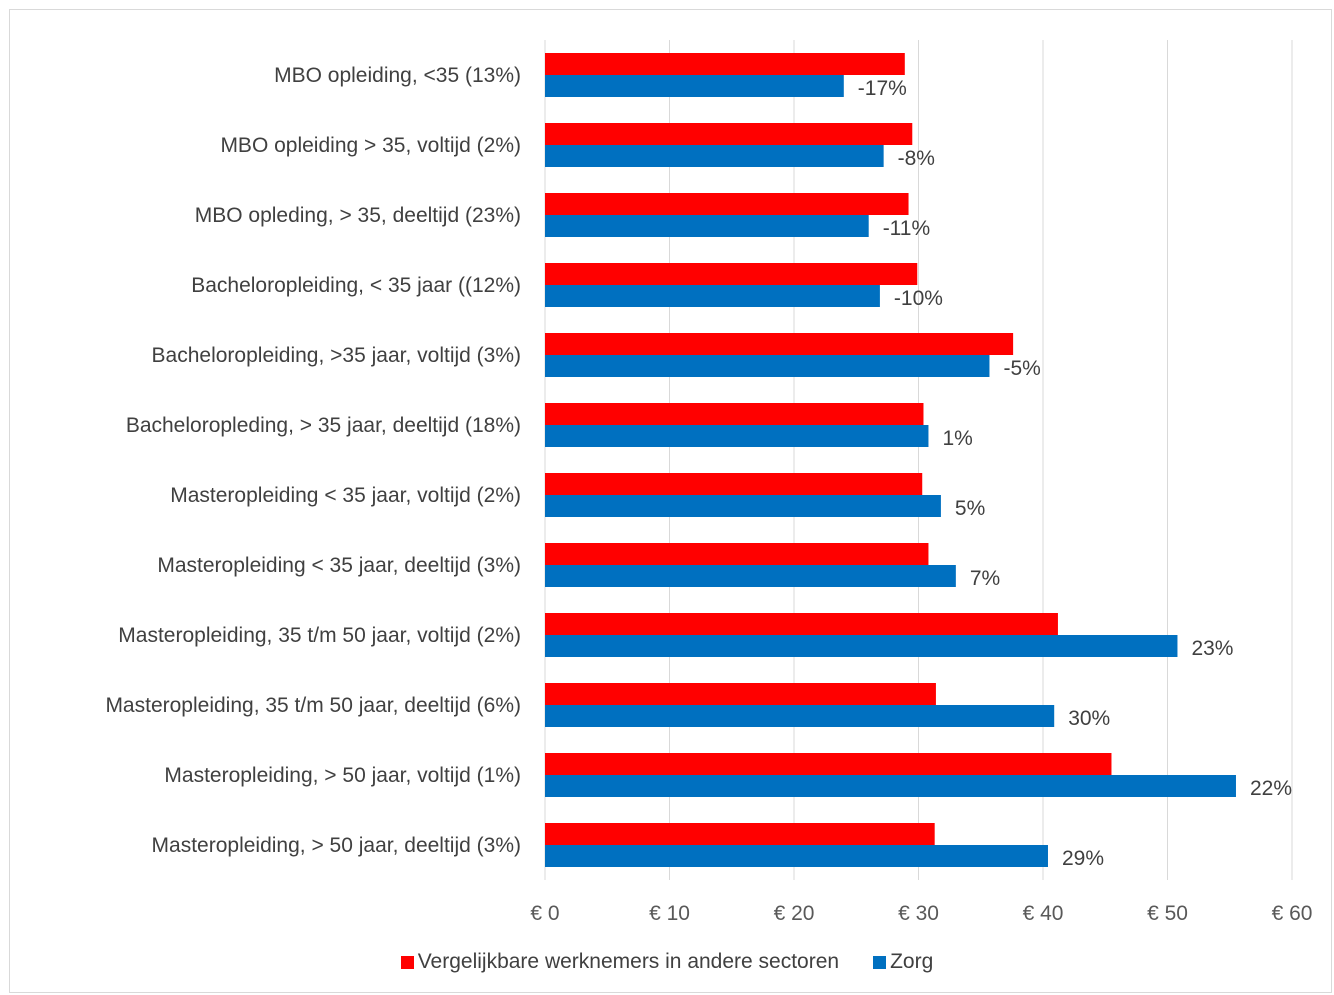 This screenshot has width=1334, height=995. I want to click on data-label: 7%, so click(985, 578).